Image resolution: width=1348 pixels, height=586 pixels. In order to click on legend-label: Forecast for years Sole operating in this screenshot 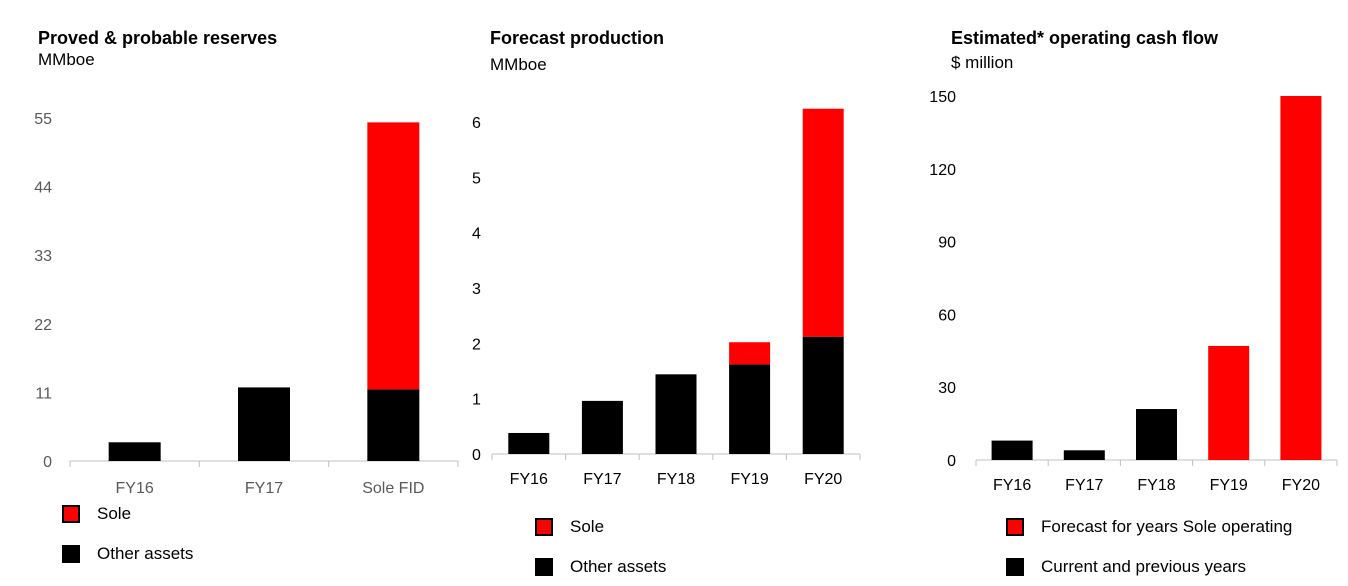, I will do `click(1167, 526)`.